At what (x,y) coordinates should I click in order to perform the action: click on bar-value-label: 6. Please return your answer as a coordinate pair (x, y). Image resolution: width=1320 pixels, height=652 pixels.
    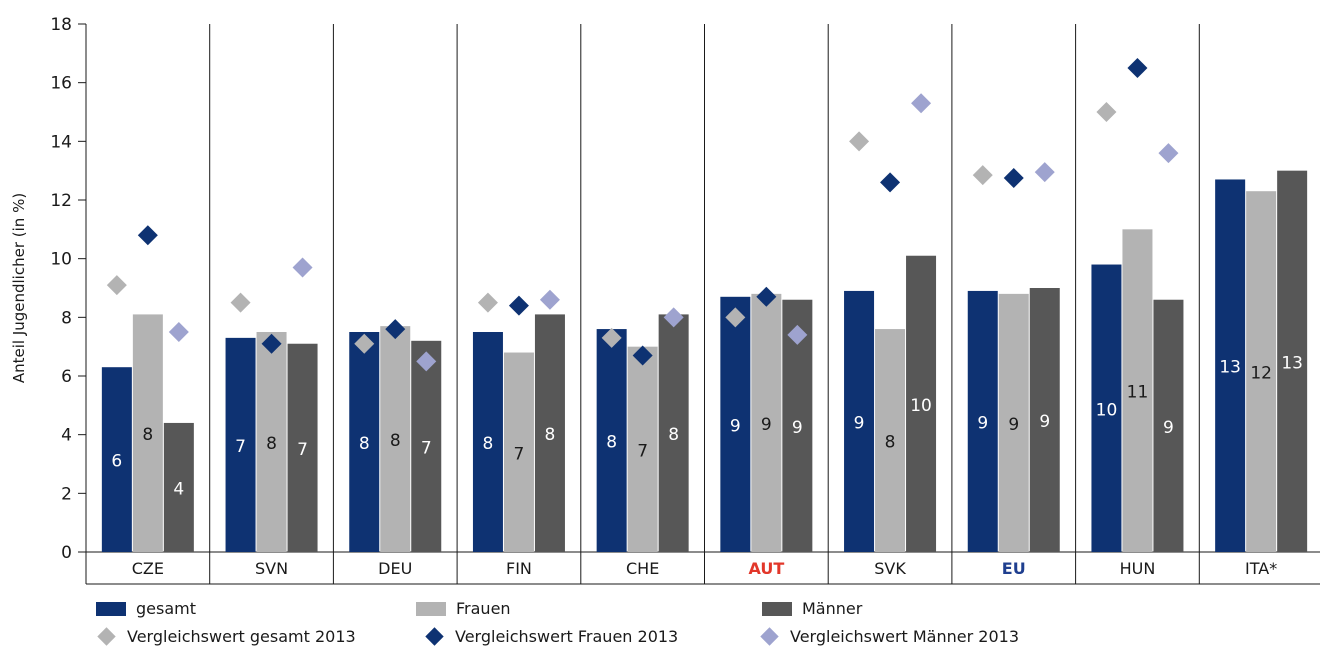
    Looking at the image, I should click on (116, 462).